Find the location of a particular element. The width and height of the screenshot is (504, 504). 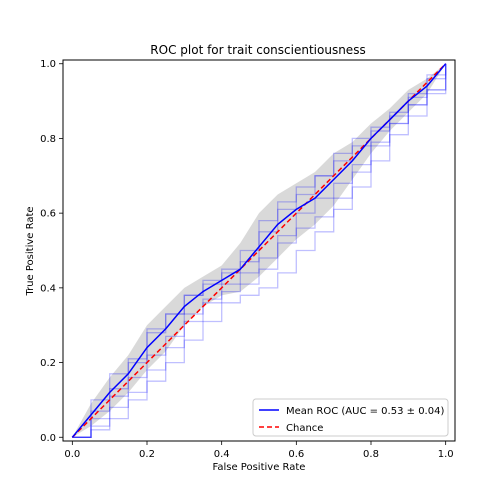

y-tick-label: 0.4 is located at coordinates (48, 288).